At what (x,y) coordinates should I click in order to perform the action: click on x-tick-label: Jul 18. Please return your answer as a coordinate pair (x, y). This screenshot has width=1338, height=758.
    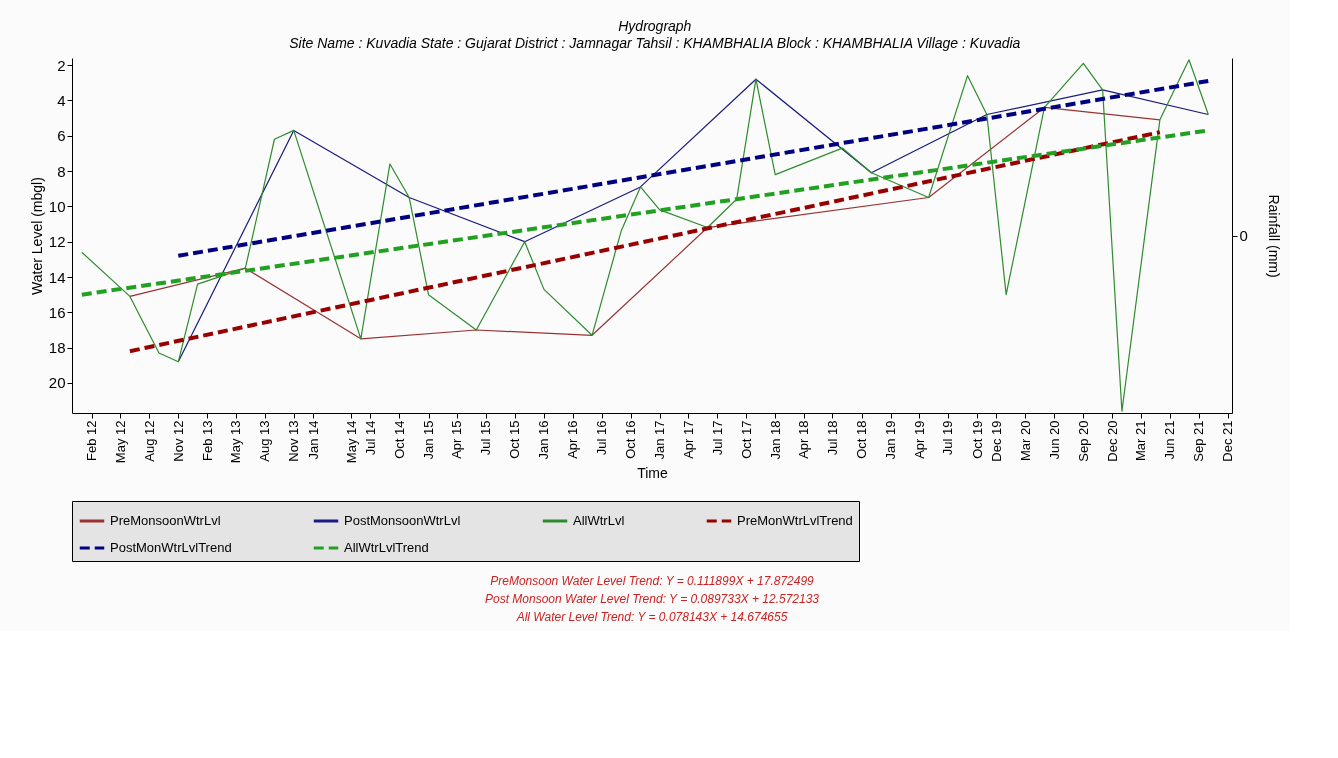
    Looking at the image, I should click on (832, 438).